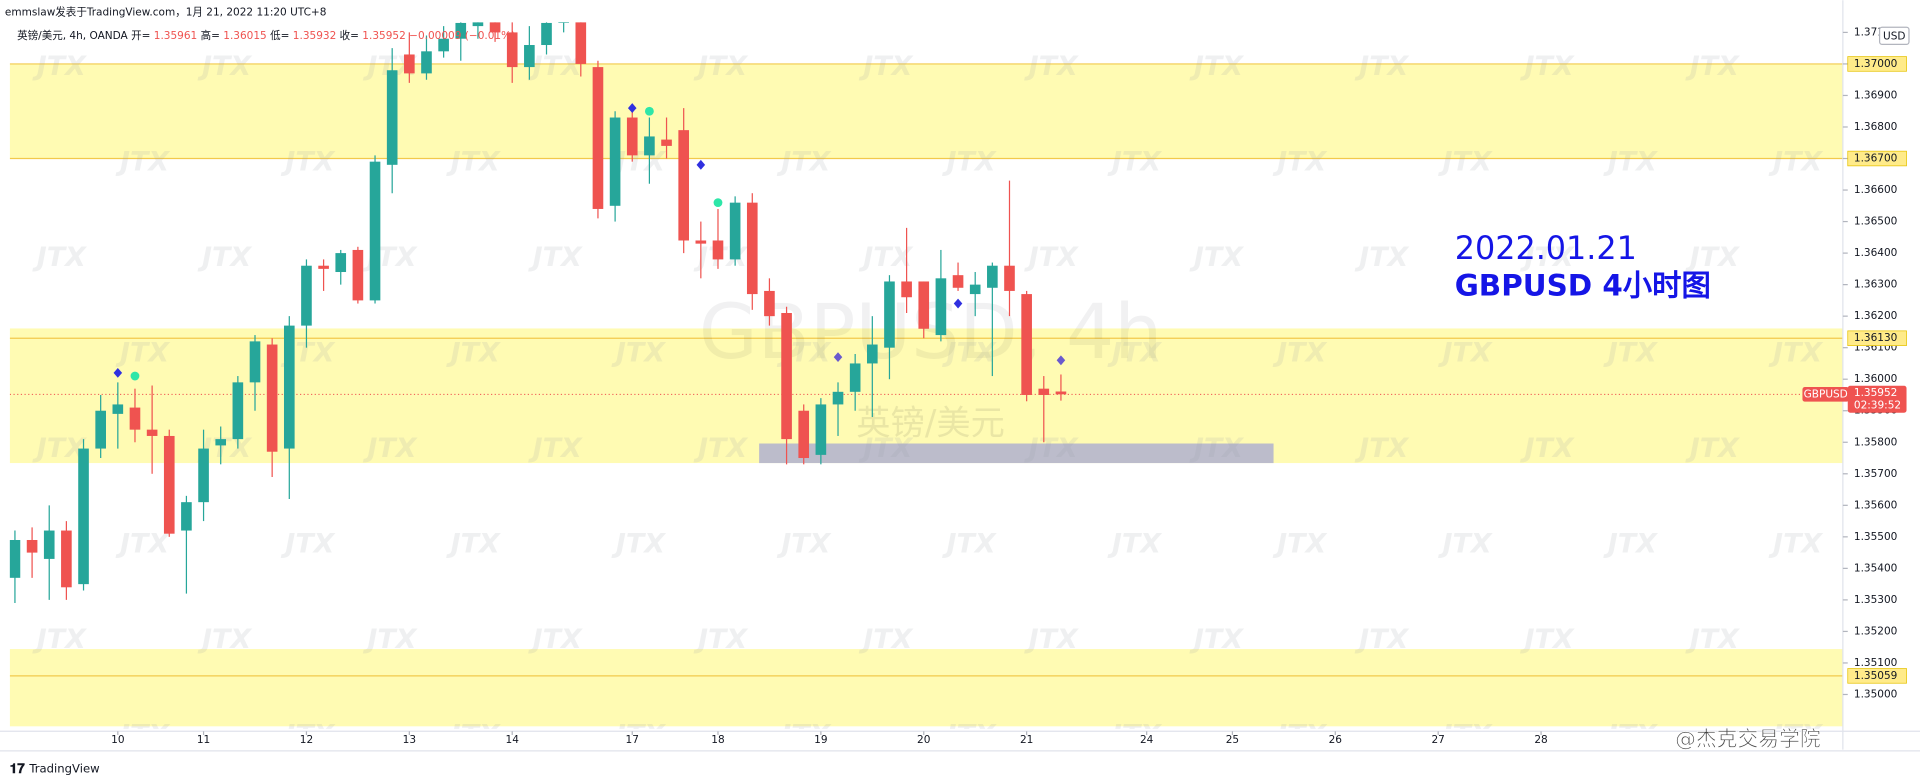  Describe the element at coordinates (1232, 740) in the screenshot. I see `x-tick-label: 25` at that location.